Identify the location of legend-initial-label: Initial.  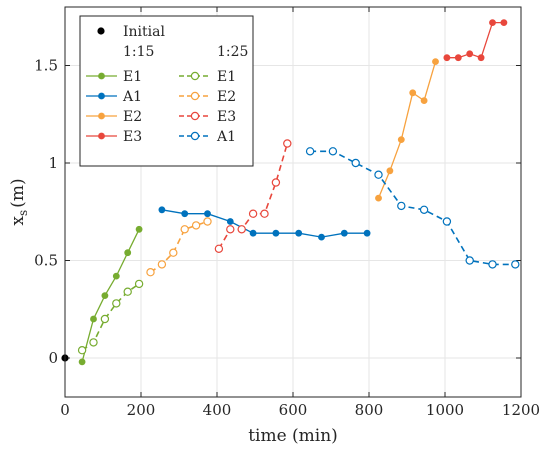
(144, 32).